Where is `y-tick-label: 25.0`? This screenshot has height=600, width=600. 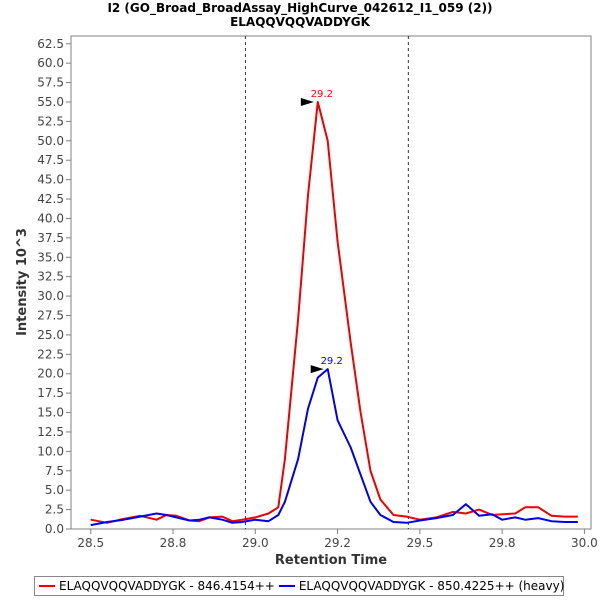 y-tick-label: 25.0 is located at coordinates (50, 335).